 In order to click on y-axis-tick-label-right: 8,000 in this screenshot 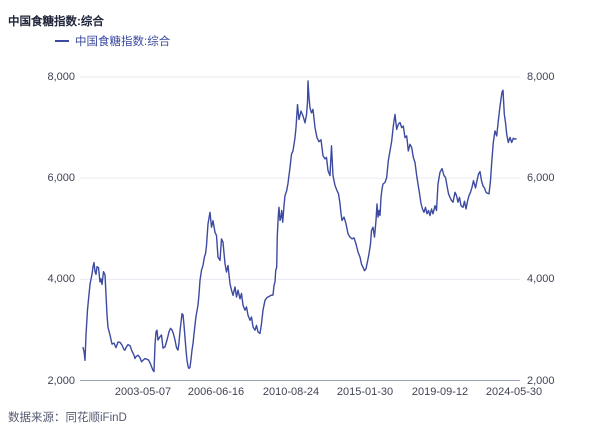, I will do `click(541, 77)`.